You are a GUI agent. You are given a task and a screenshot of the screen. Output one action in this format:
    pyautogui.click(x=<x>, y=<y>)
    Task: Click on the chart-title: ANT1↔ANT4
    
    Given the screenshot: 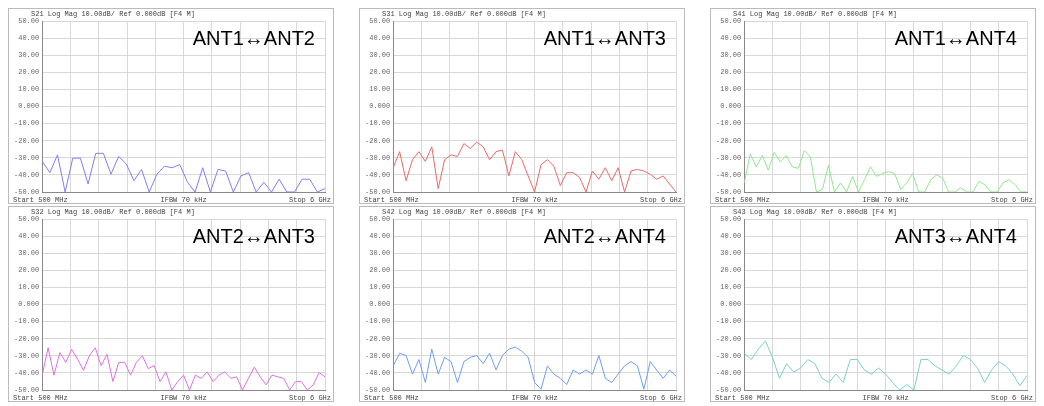 What is the action you would take?
    pyautogui.click(x=955, y=37)
    